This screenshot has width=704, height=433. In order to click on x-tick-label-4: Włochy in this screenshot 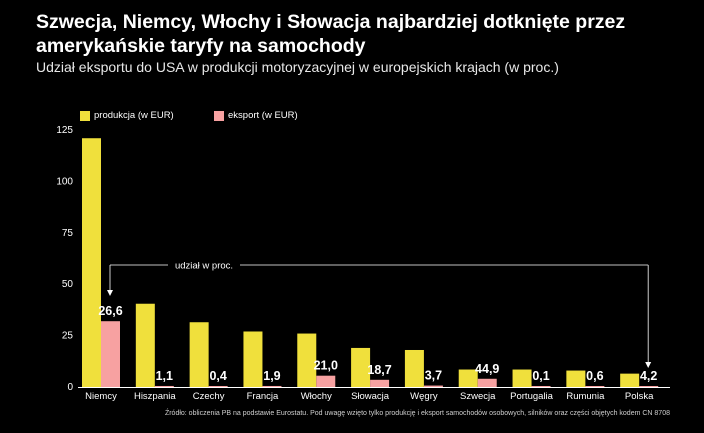, I will do `click(316, 396)`.